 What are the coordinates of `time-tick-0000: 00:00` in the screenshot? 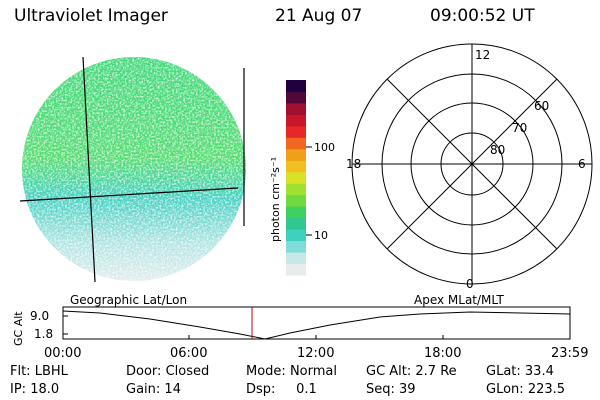 It's located at (63, 353).